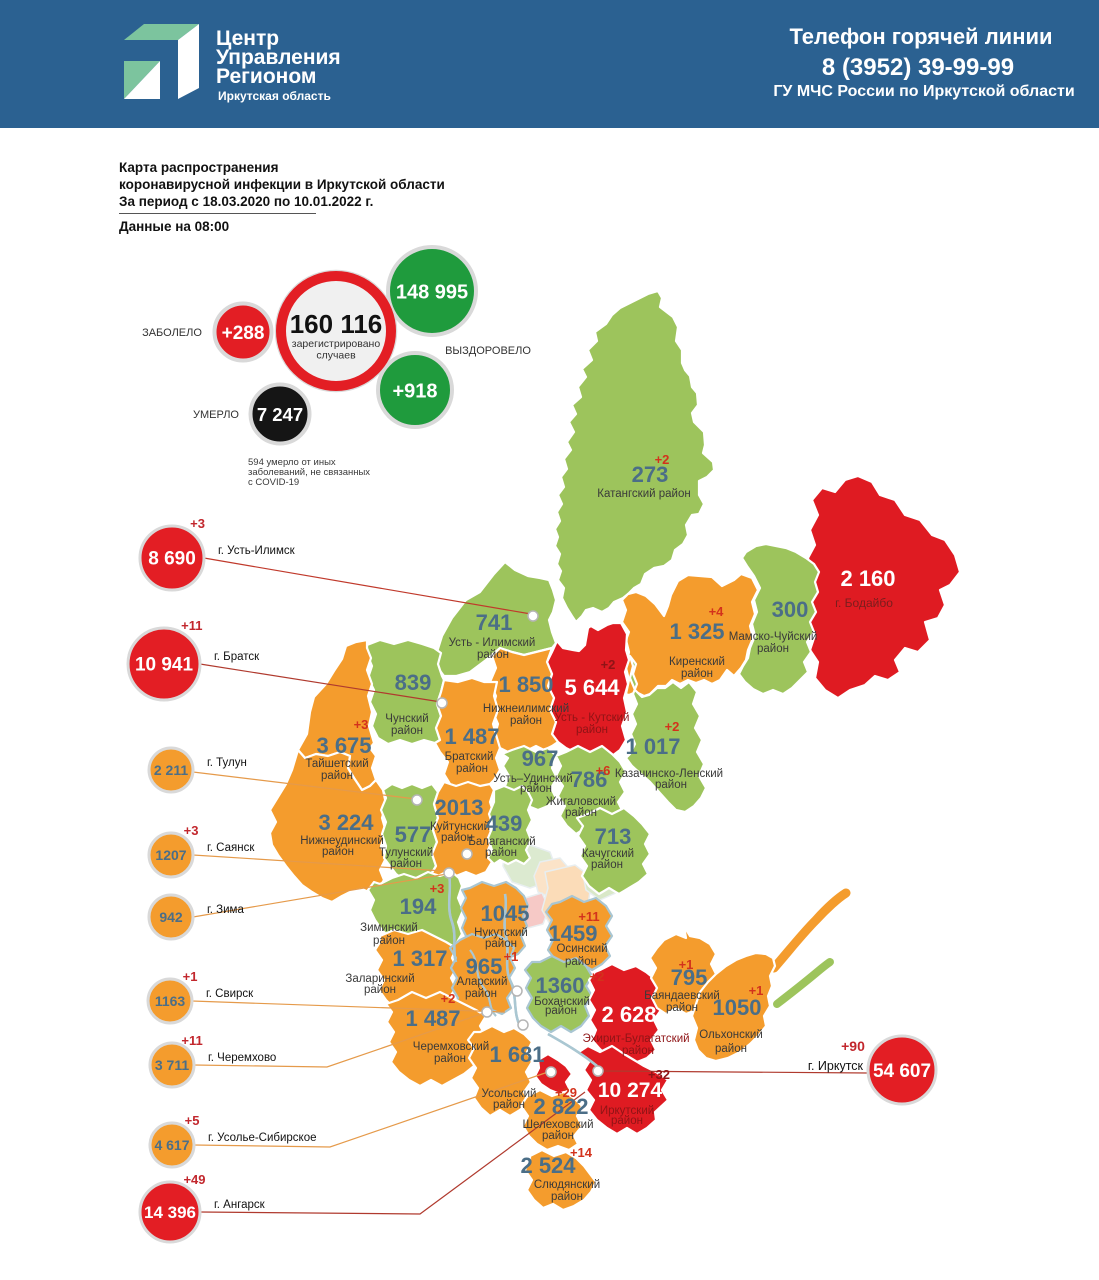 This screenshot has height=1280, width=1099. Describe the element at coordinates (920, 36) in the screenshot. I see `svg-text: Телефон горячей линии` at that location.